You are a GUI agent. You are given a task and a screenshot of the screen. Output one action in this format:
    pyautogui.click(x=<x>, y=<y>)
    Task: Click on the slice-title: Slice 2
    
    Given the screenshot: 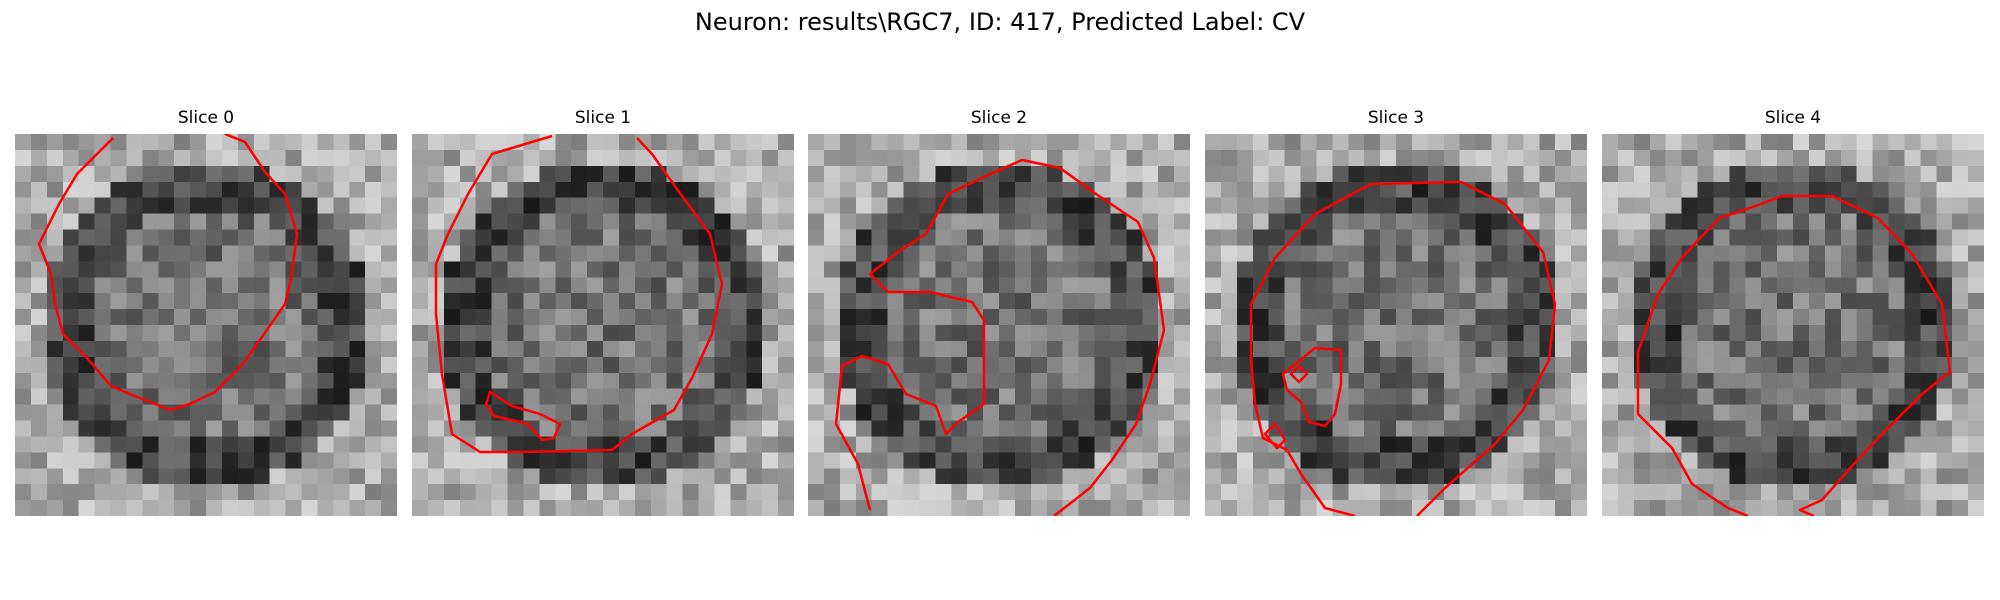 What is the action you would take?
    pyautogui.click(x=999, y=118)
    